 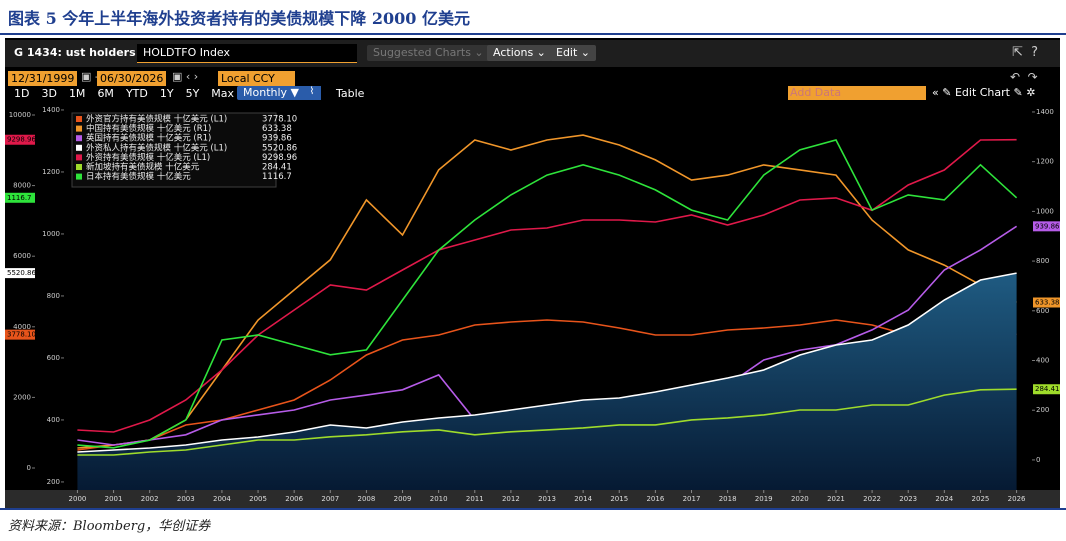 I want to click on x-axis-strip, so click(x=532, y=499).